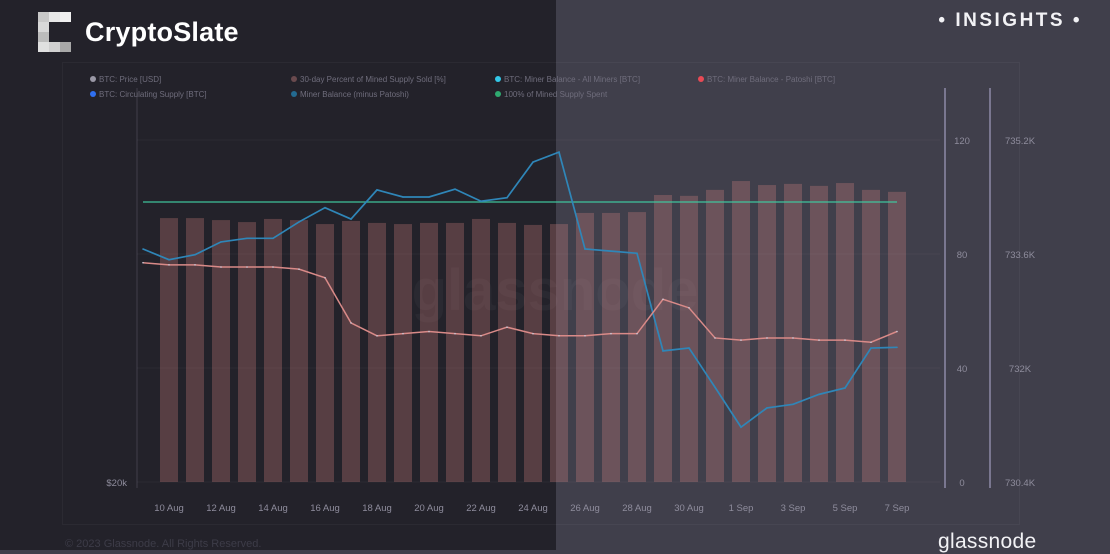 This screenshot has width=1110, height=554. I want to click on x-tick-label: 14 Aug, so click(273, 508).